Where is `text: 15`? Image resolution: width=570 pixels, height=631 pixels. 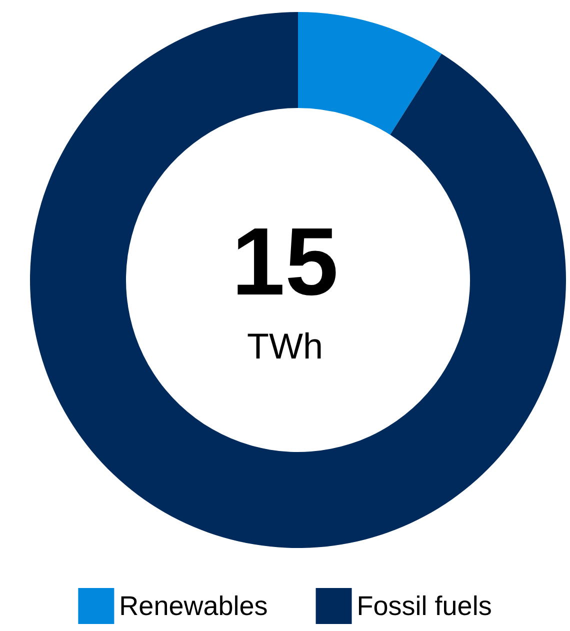
text: 15 is located at coordinates (285, 262).